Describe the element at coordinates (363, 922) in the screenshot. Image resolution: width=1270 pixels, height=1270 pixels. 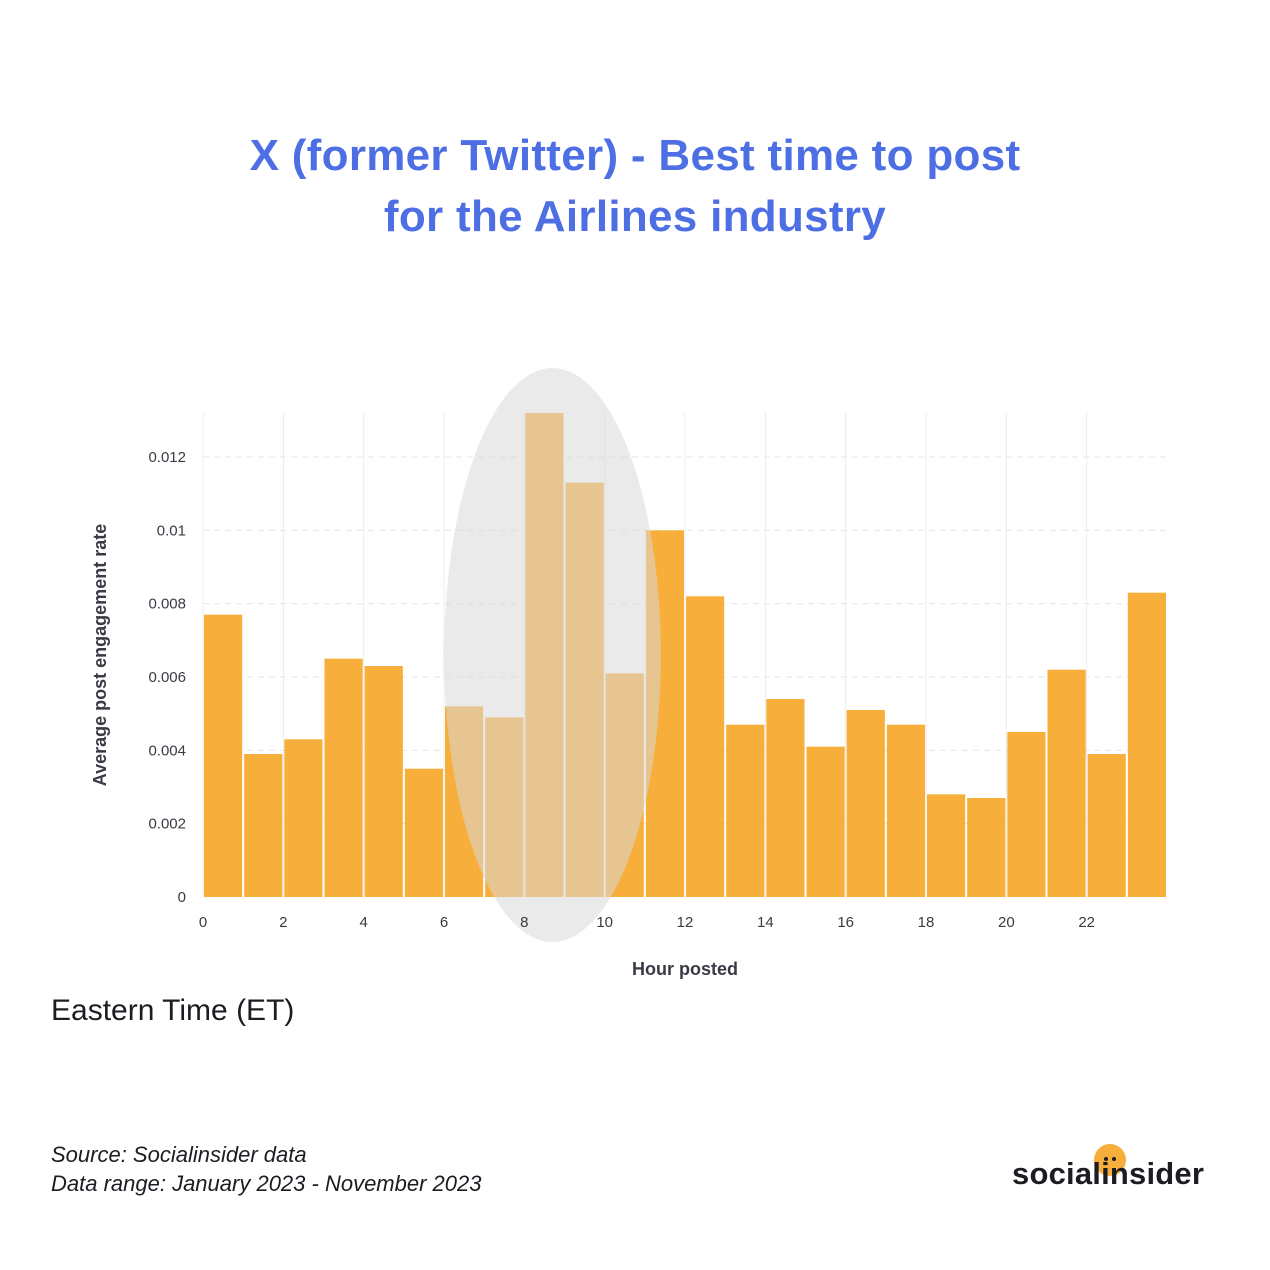
I see `x-tick-label: 4` at that location.